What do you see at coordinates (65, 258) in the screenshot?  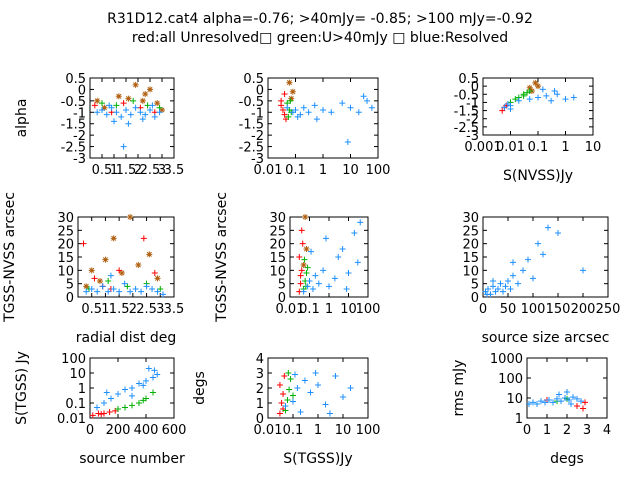 I see `y-tick-label: 15` at bounding box center [65, 258].